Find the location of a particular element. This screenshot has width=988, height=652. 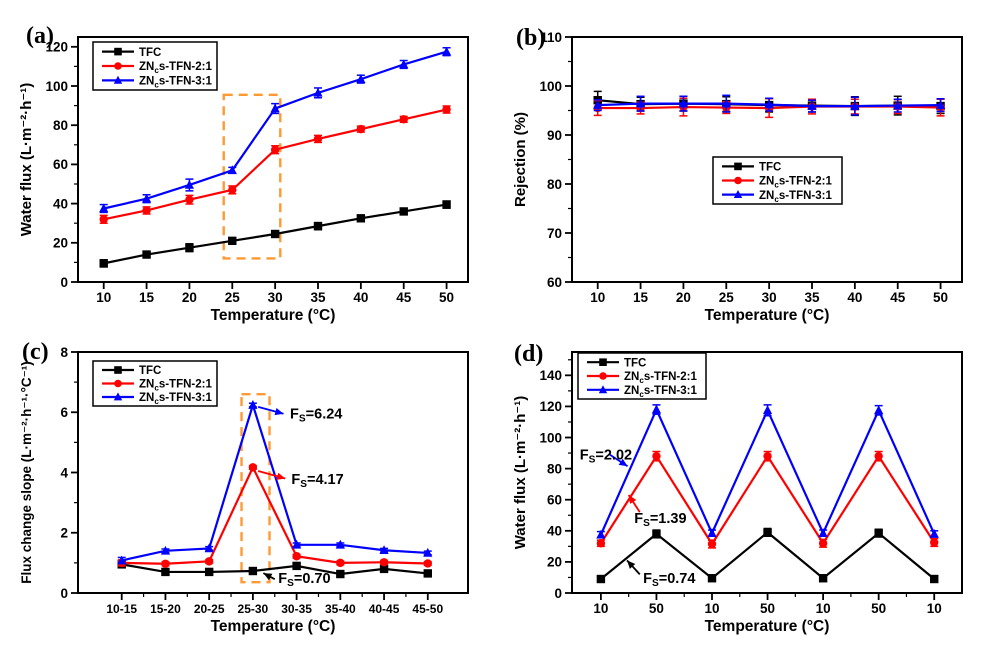

svg-text: 40-45 is located at coordinates (384, 609).